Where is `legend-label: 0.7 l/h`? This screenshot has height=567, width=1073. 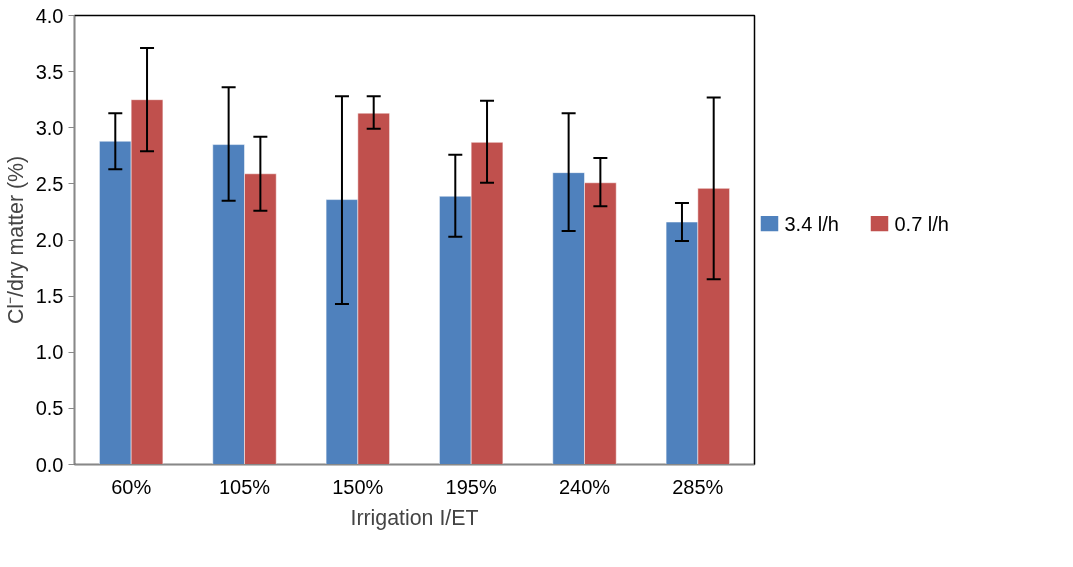 legend-label: 0.7 l/h is located at coordinates (921, 223).